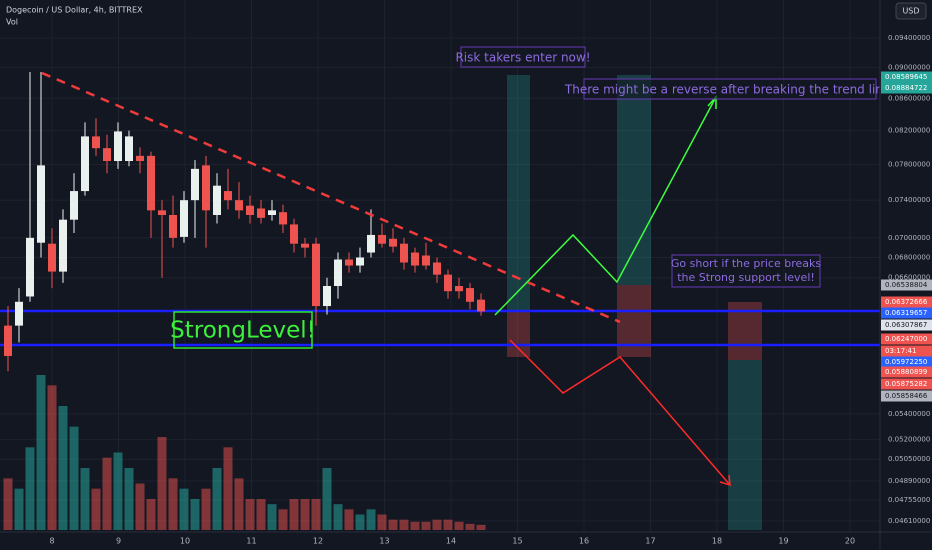  I want to click on price-label: 0.06600000, so click(909, 278).